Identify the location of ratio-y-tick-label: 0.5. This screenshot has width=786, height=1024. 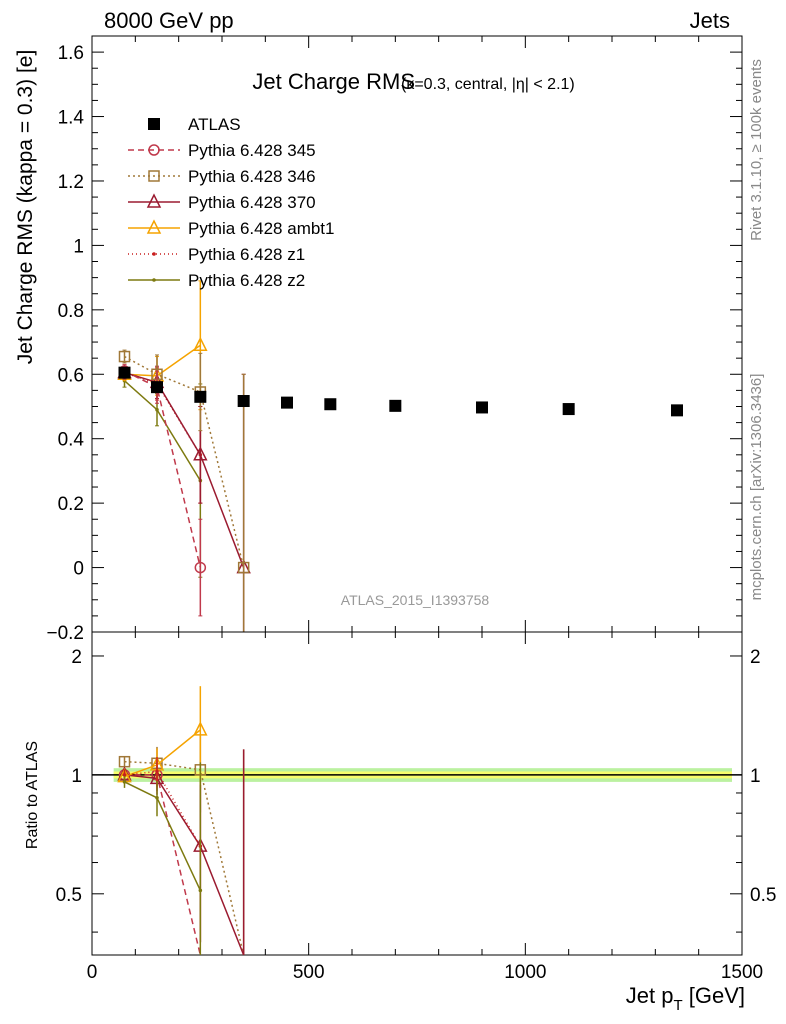
(69, 895).